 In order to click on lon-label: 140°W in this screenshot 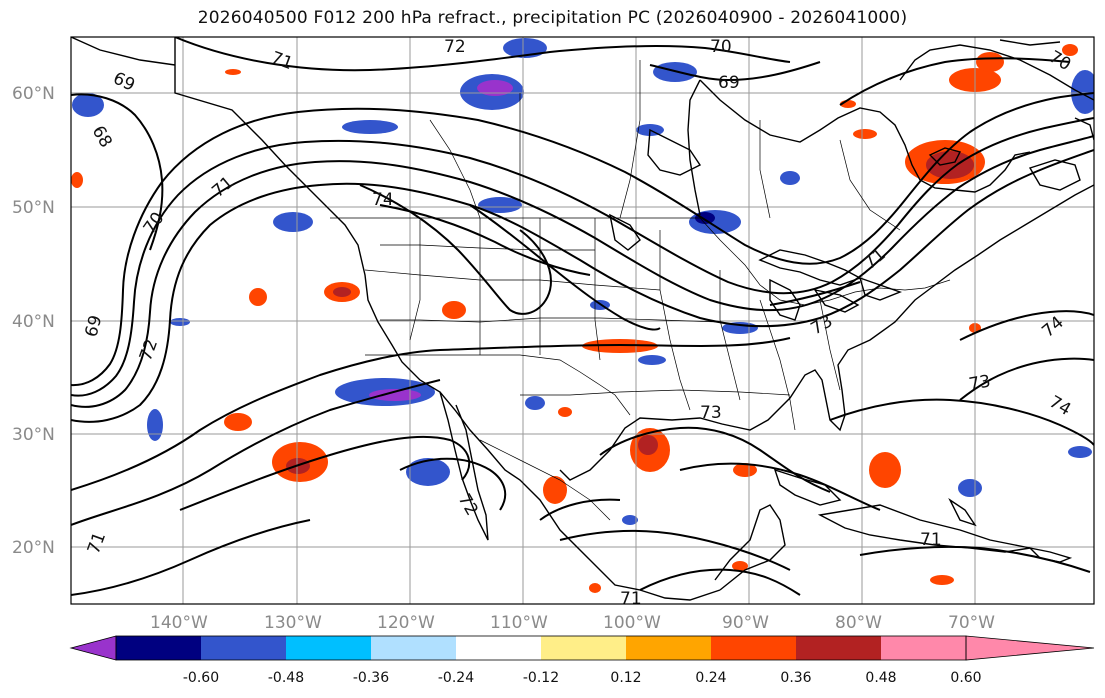, I will do `click(179, 623)`.